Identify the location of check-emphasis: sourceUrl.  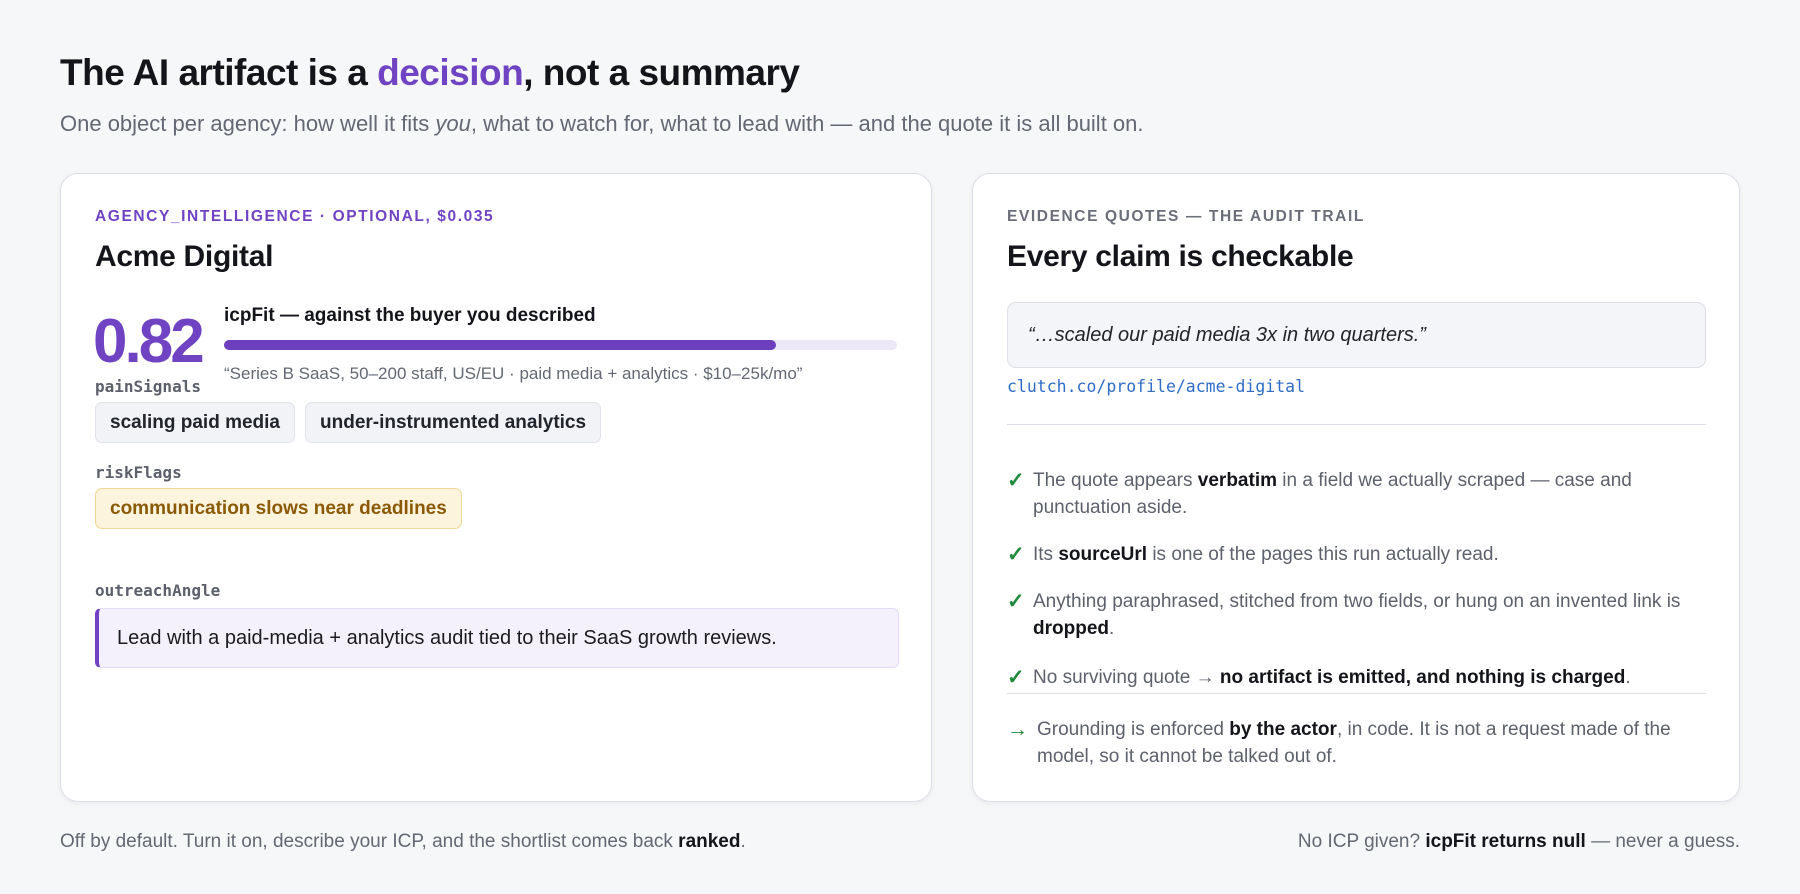
(1103, 554).